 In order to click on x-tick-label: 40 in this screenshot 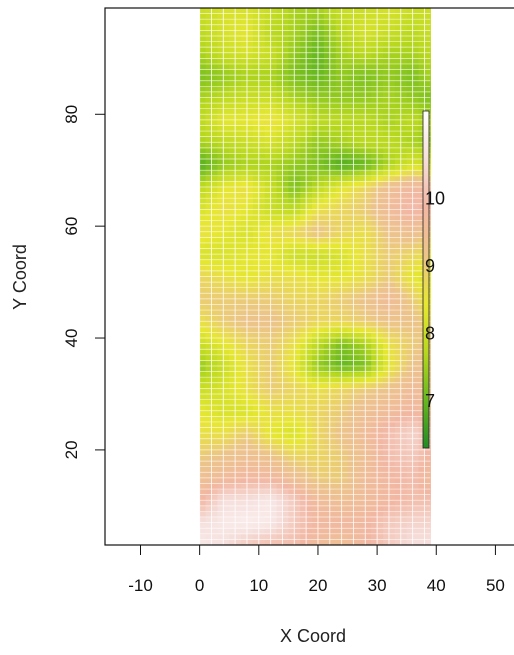, I will do `click(436, 585)`.